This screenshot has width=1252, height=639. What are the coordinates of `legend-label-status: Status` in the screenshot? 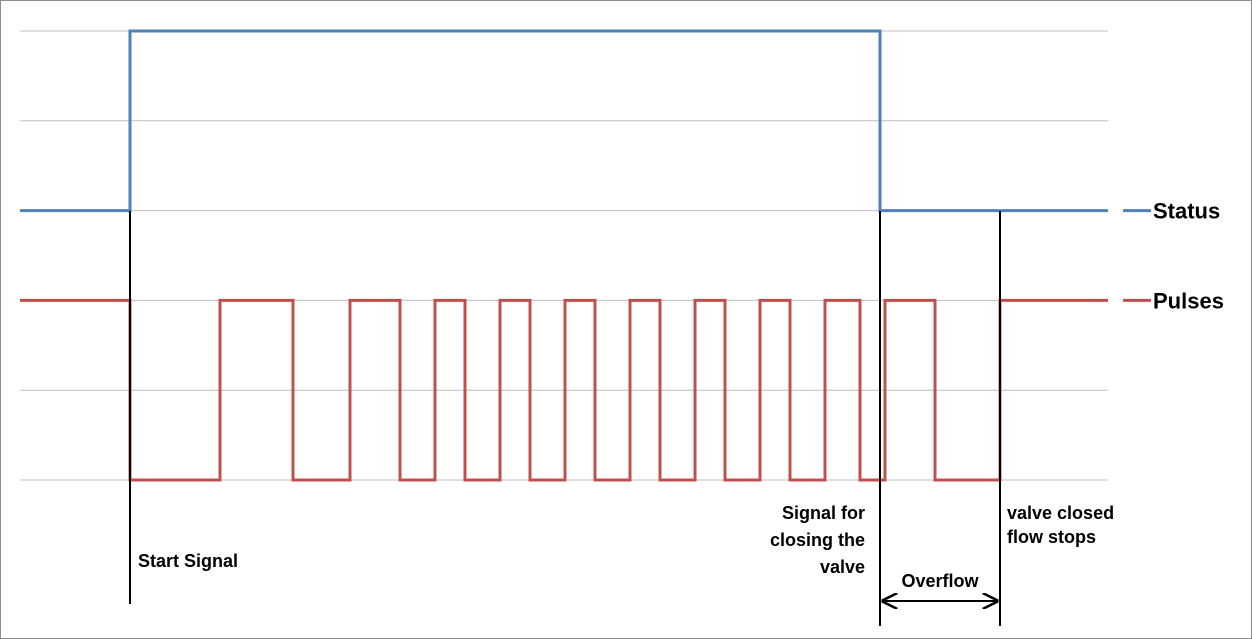 It's located at (1186, 211).